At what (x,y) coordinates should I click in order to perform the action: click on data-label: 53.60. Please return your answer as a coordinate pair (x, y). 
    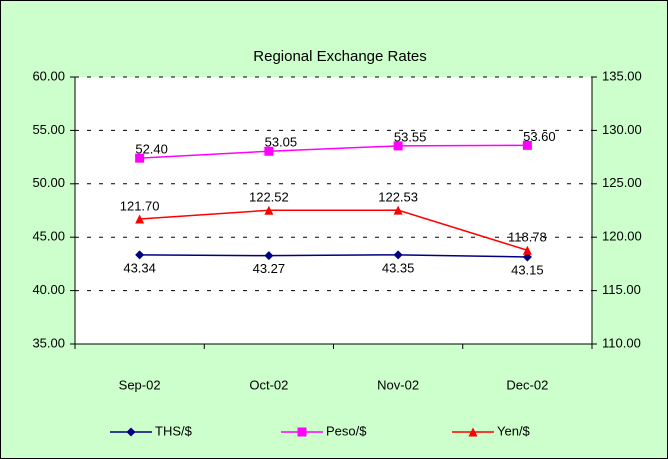
    Looking at the image, I should click on (539, 136).